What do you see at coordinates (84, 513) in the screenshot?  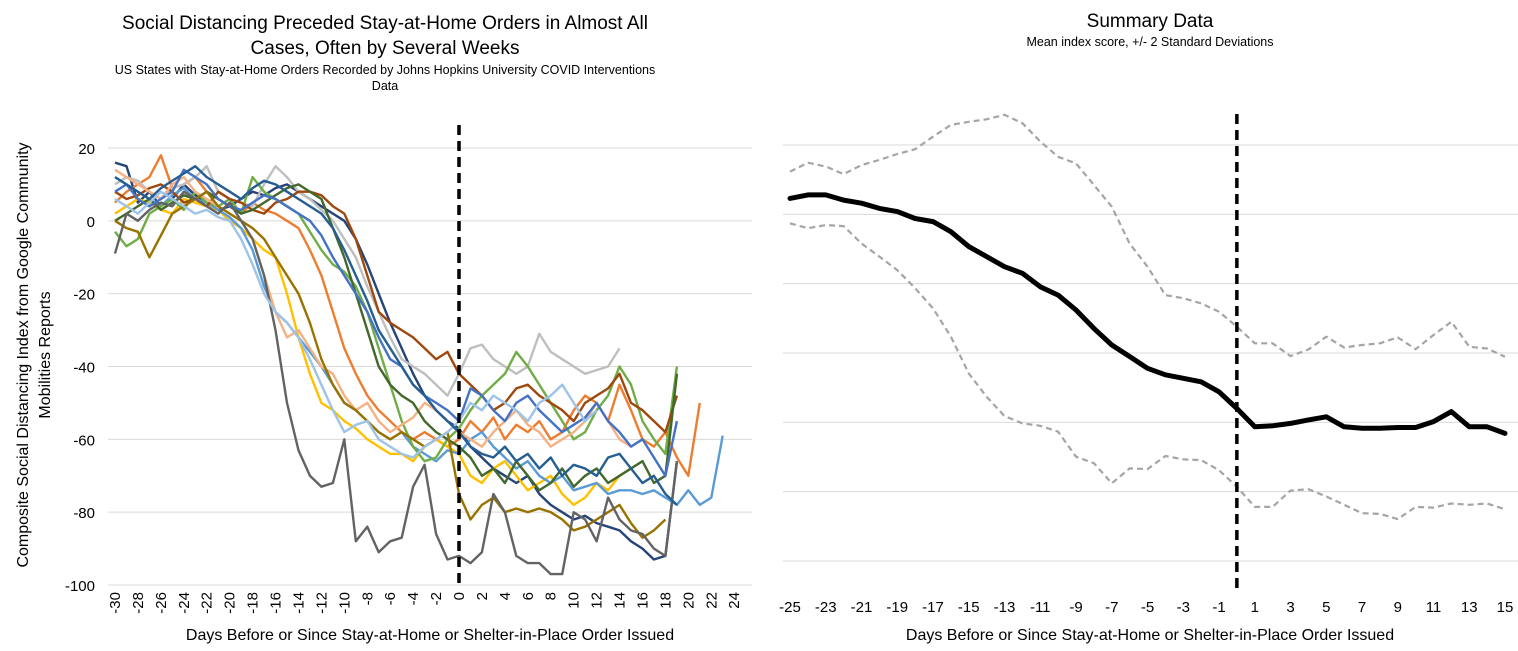 I see `left-y-tick-label: -80` at bounding box center [84, 513].